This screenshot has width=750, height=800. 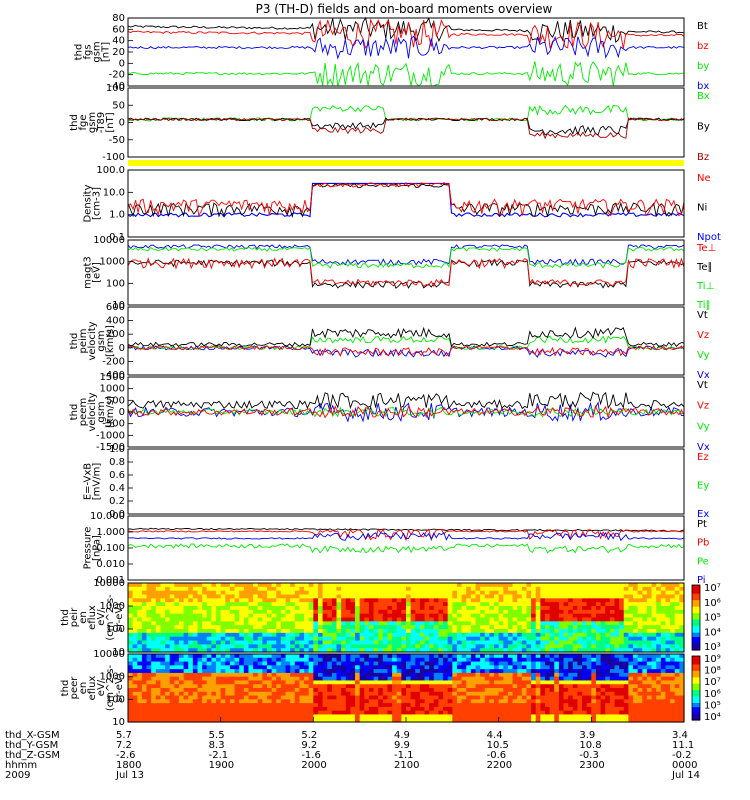 What do you see at coordinates (406, 412) in the screenshot?
I see `series-Vy` at bounding box center [406, 412].